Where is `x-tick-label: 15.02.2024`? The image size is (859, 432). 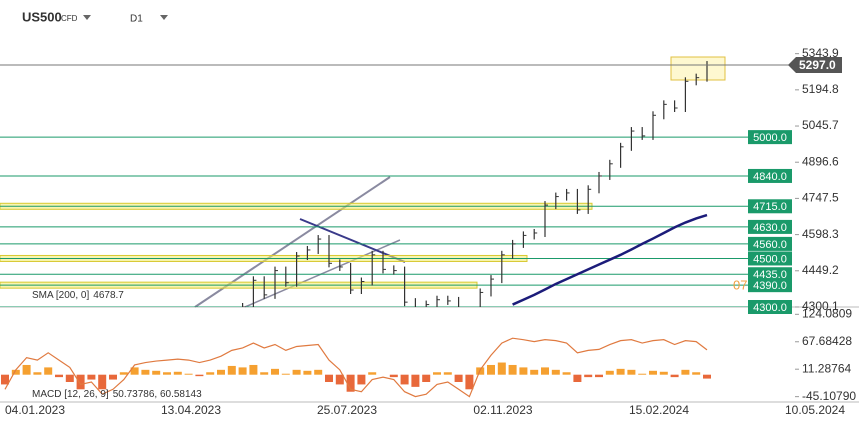
x-tick-label: 15.02.2024 is located at coordinates (659, 410).